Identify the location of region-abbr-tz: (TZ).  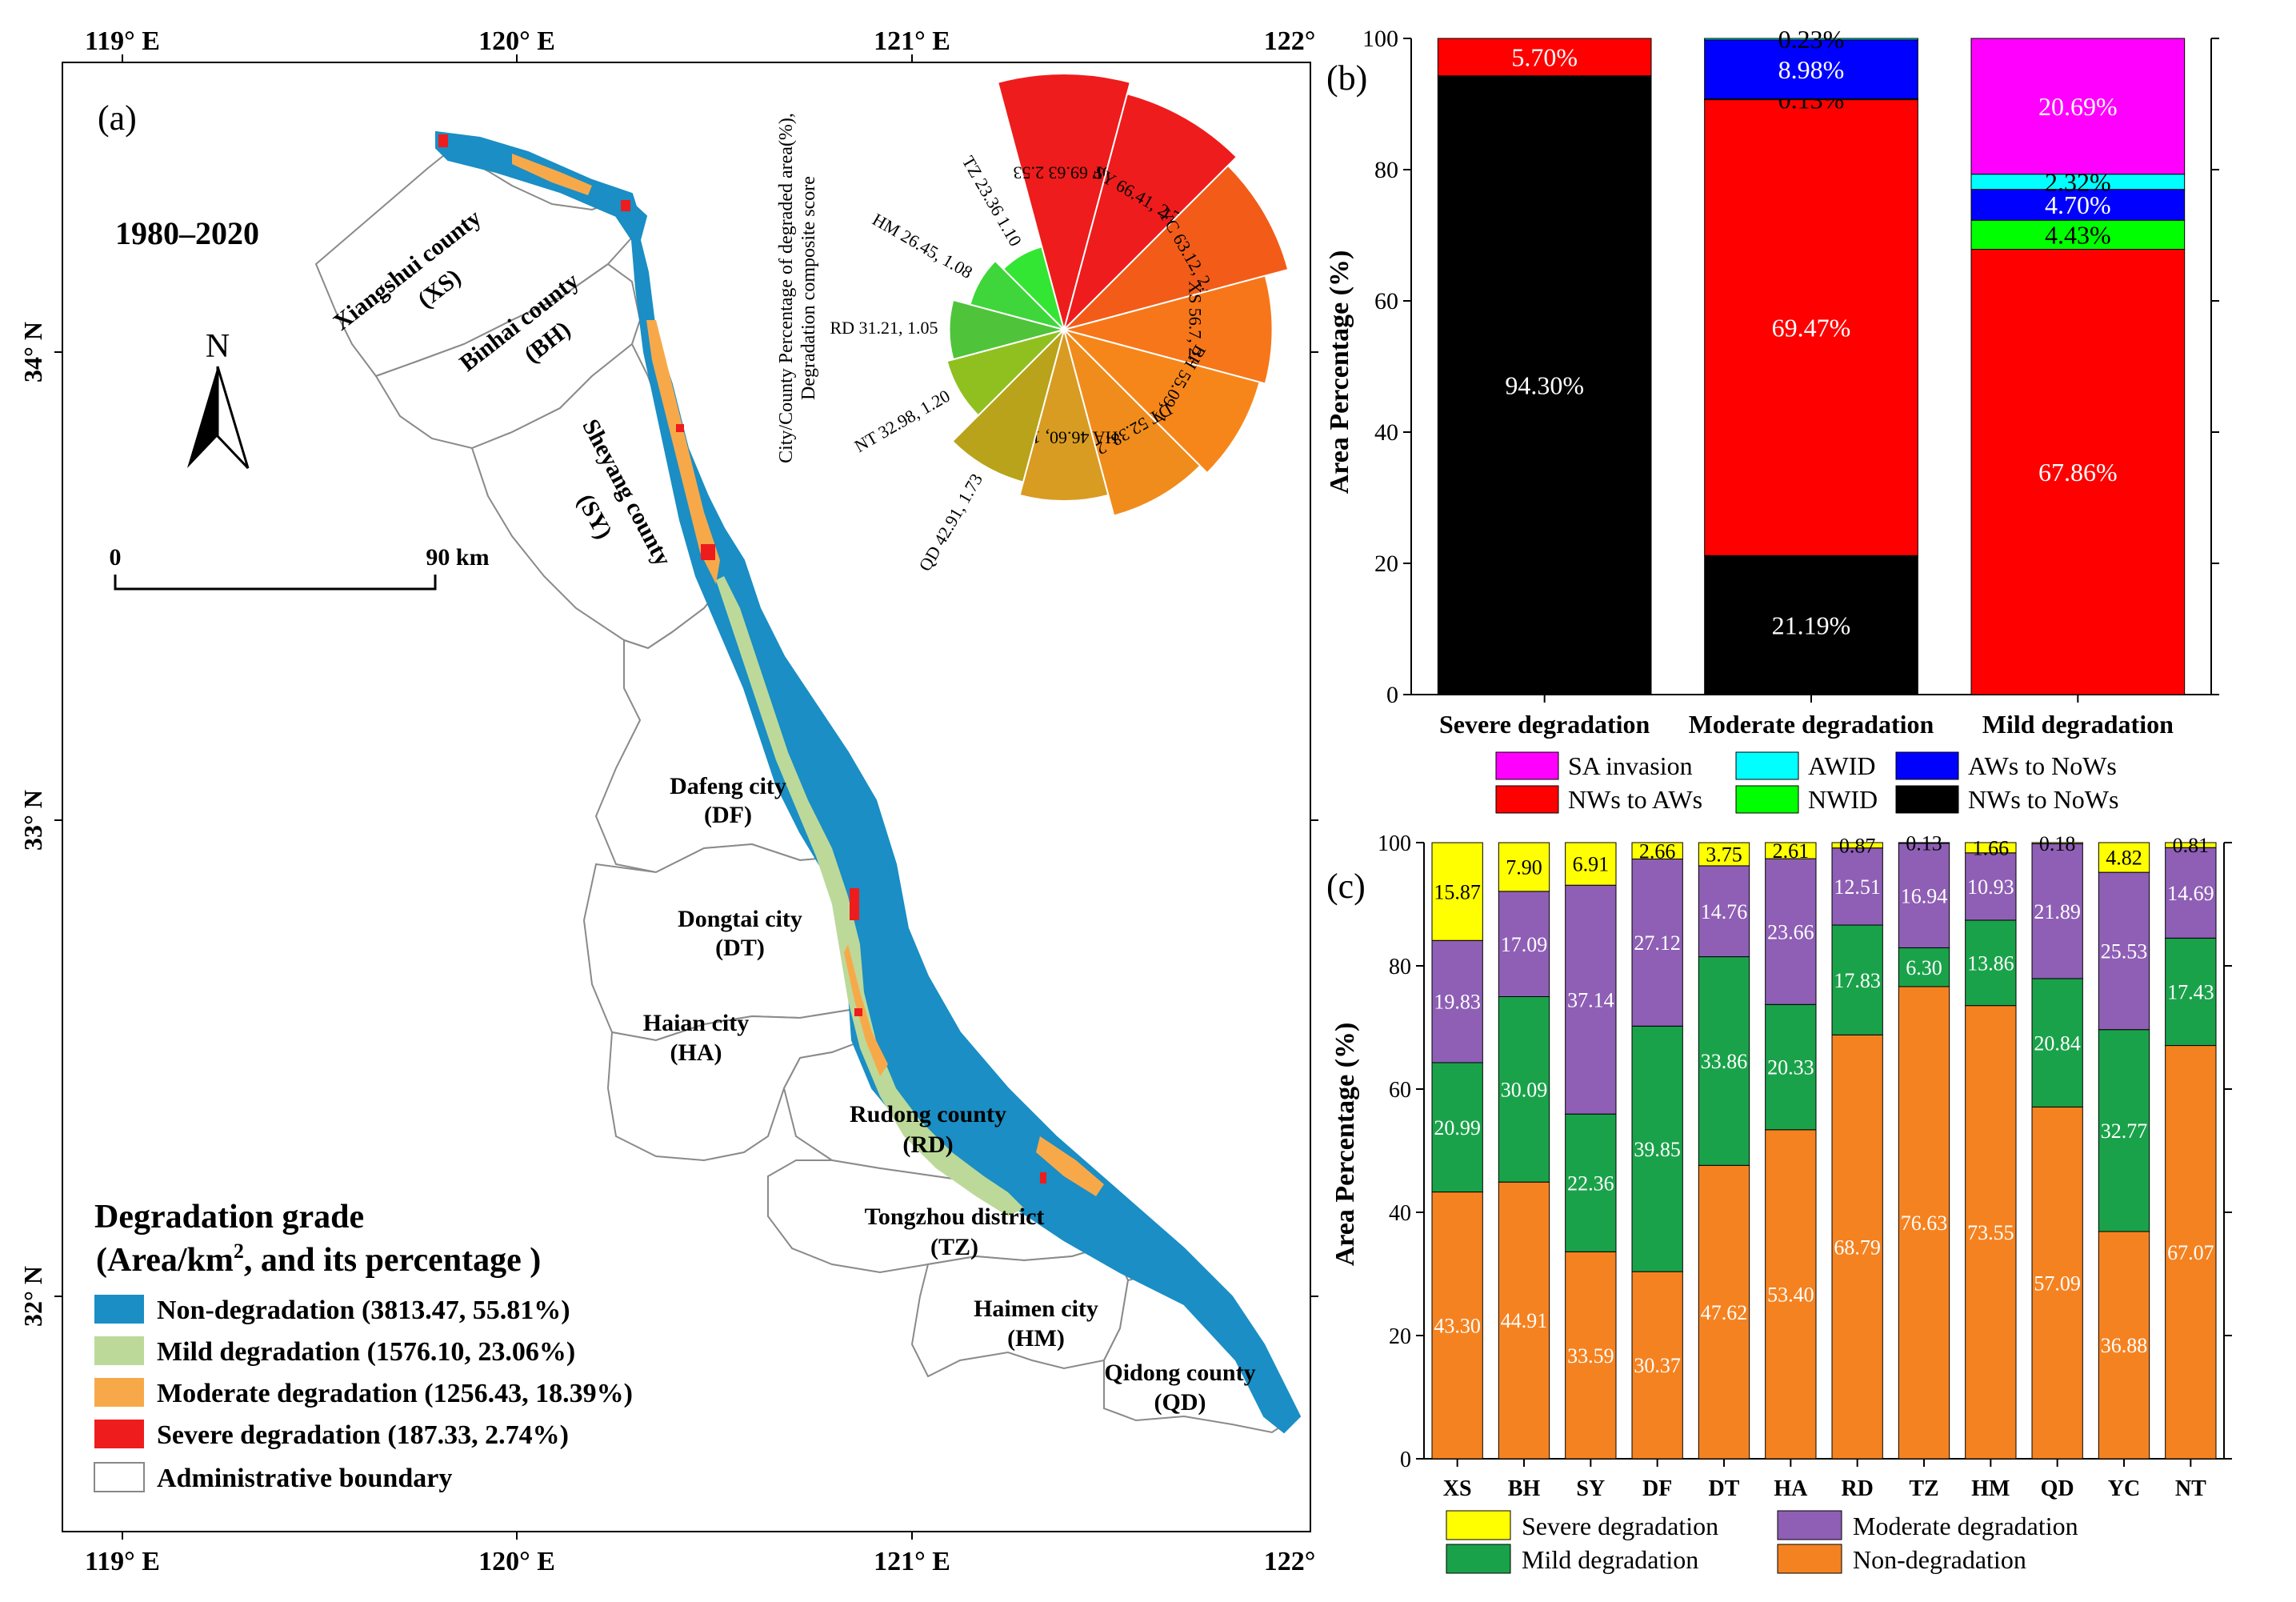
(954, 1247).